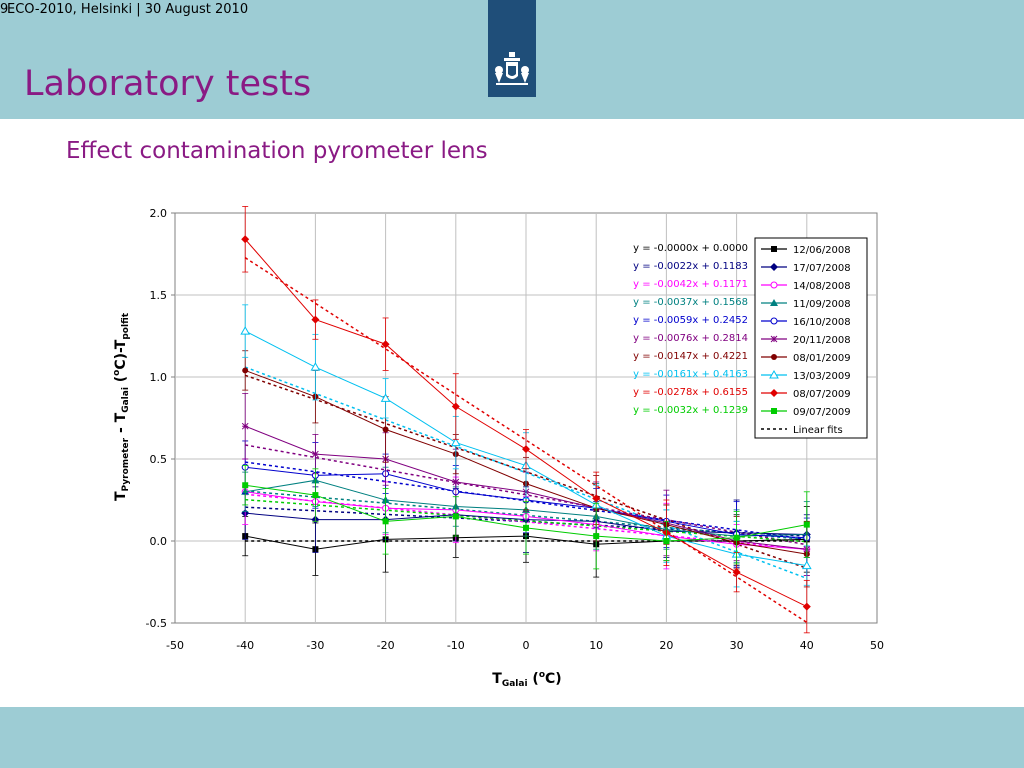 The image size is (1024, 768). Describe the element at coordinates (822, 394) in the screenshot. I see `legend-label: 08/07/2009` at that location.